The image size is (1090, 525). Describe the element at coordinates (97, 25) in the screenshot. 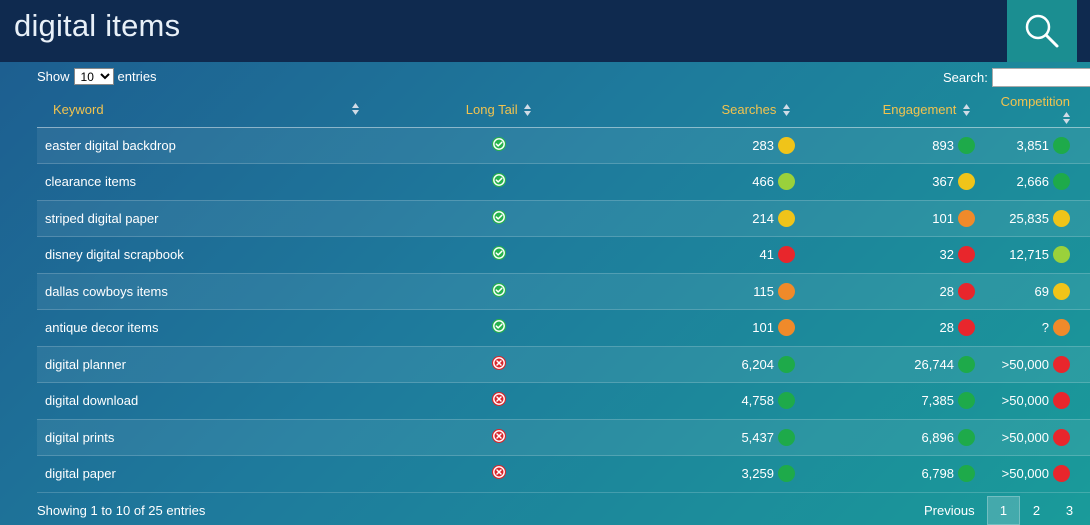

I see `page-title: digital items` at that location.